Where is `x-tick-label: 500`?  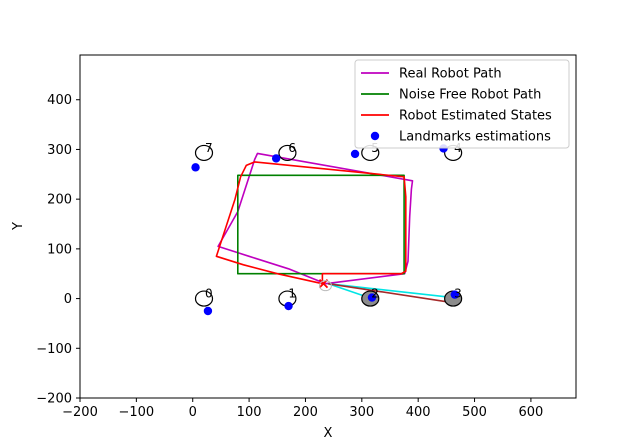
x-tick-label: 500 is located at coordinates (474, 412).